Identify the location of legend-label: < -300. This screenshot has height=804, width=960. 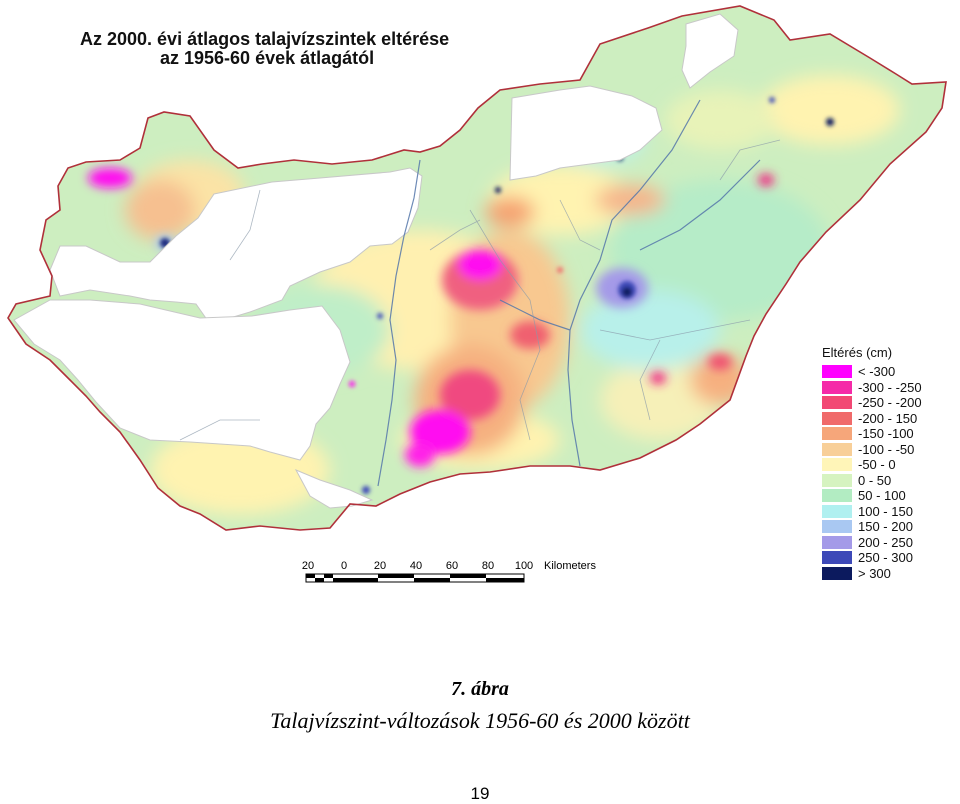
(877, 372).